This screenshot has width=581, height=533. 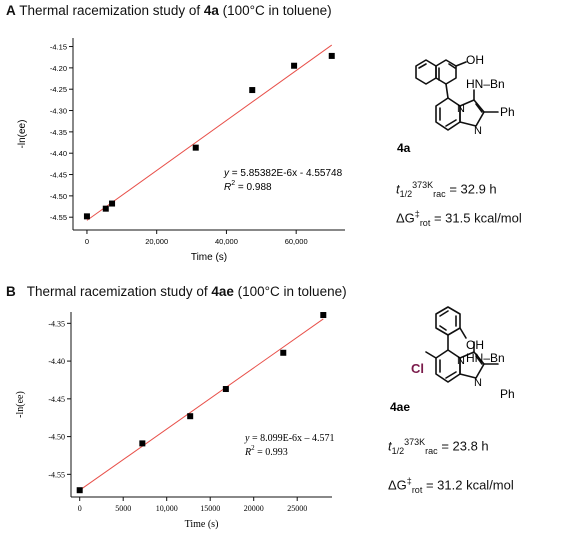 What do you see at coordinates (461, 361) in the screenshot?
I see `structure-4ae-n-bridge: N` at bounding box center [461, 361].